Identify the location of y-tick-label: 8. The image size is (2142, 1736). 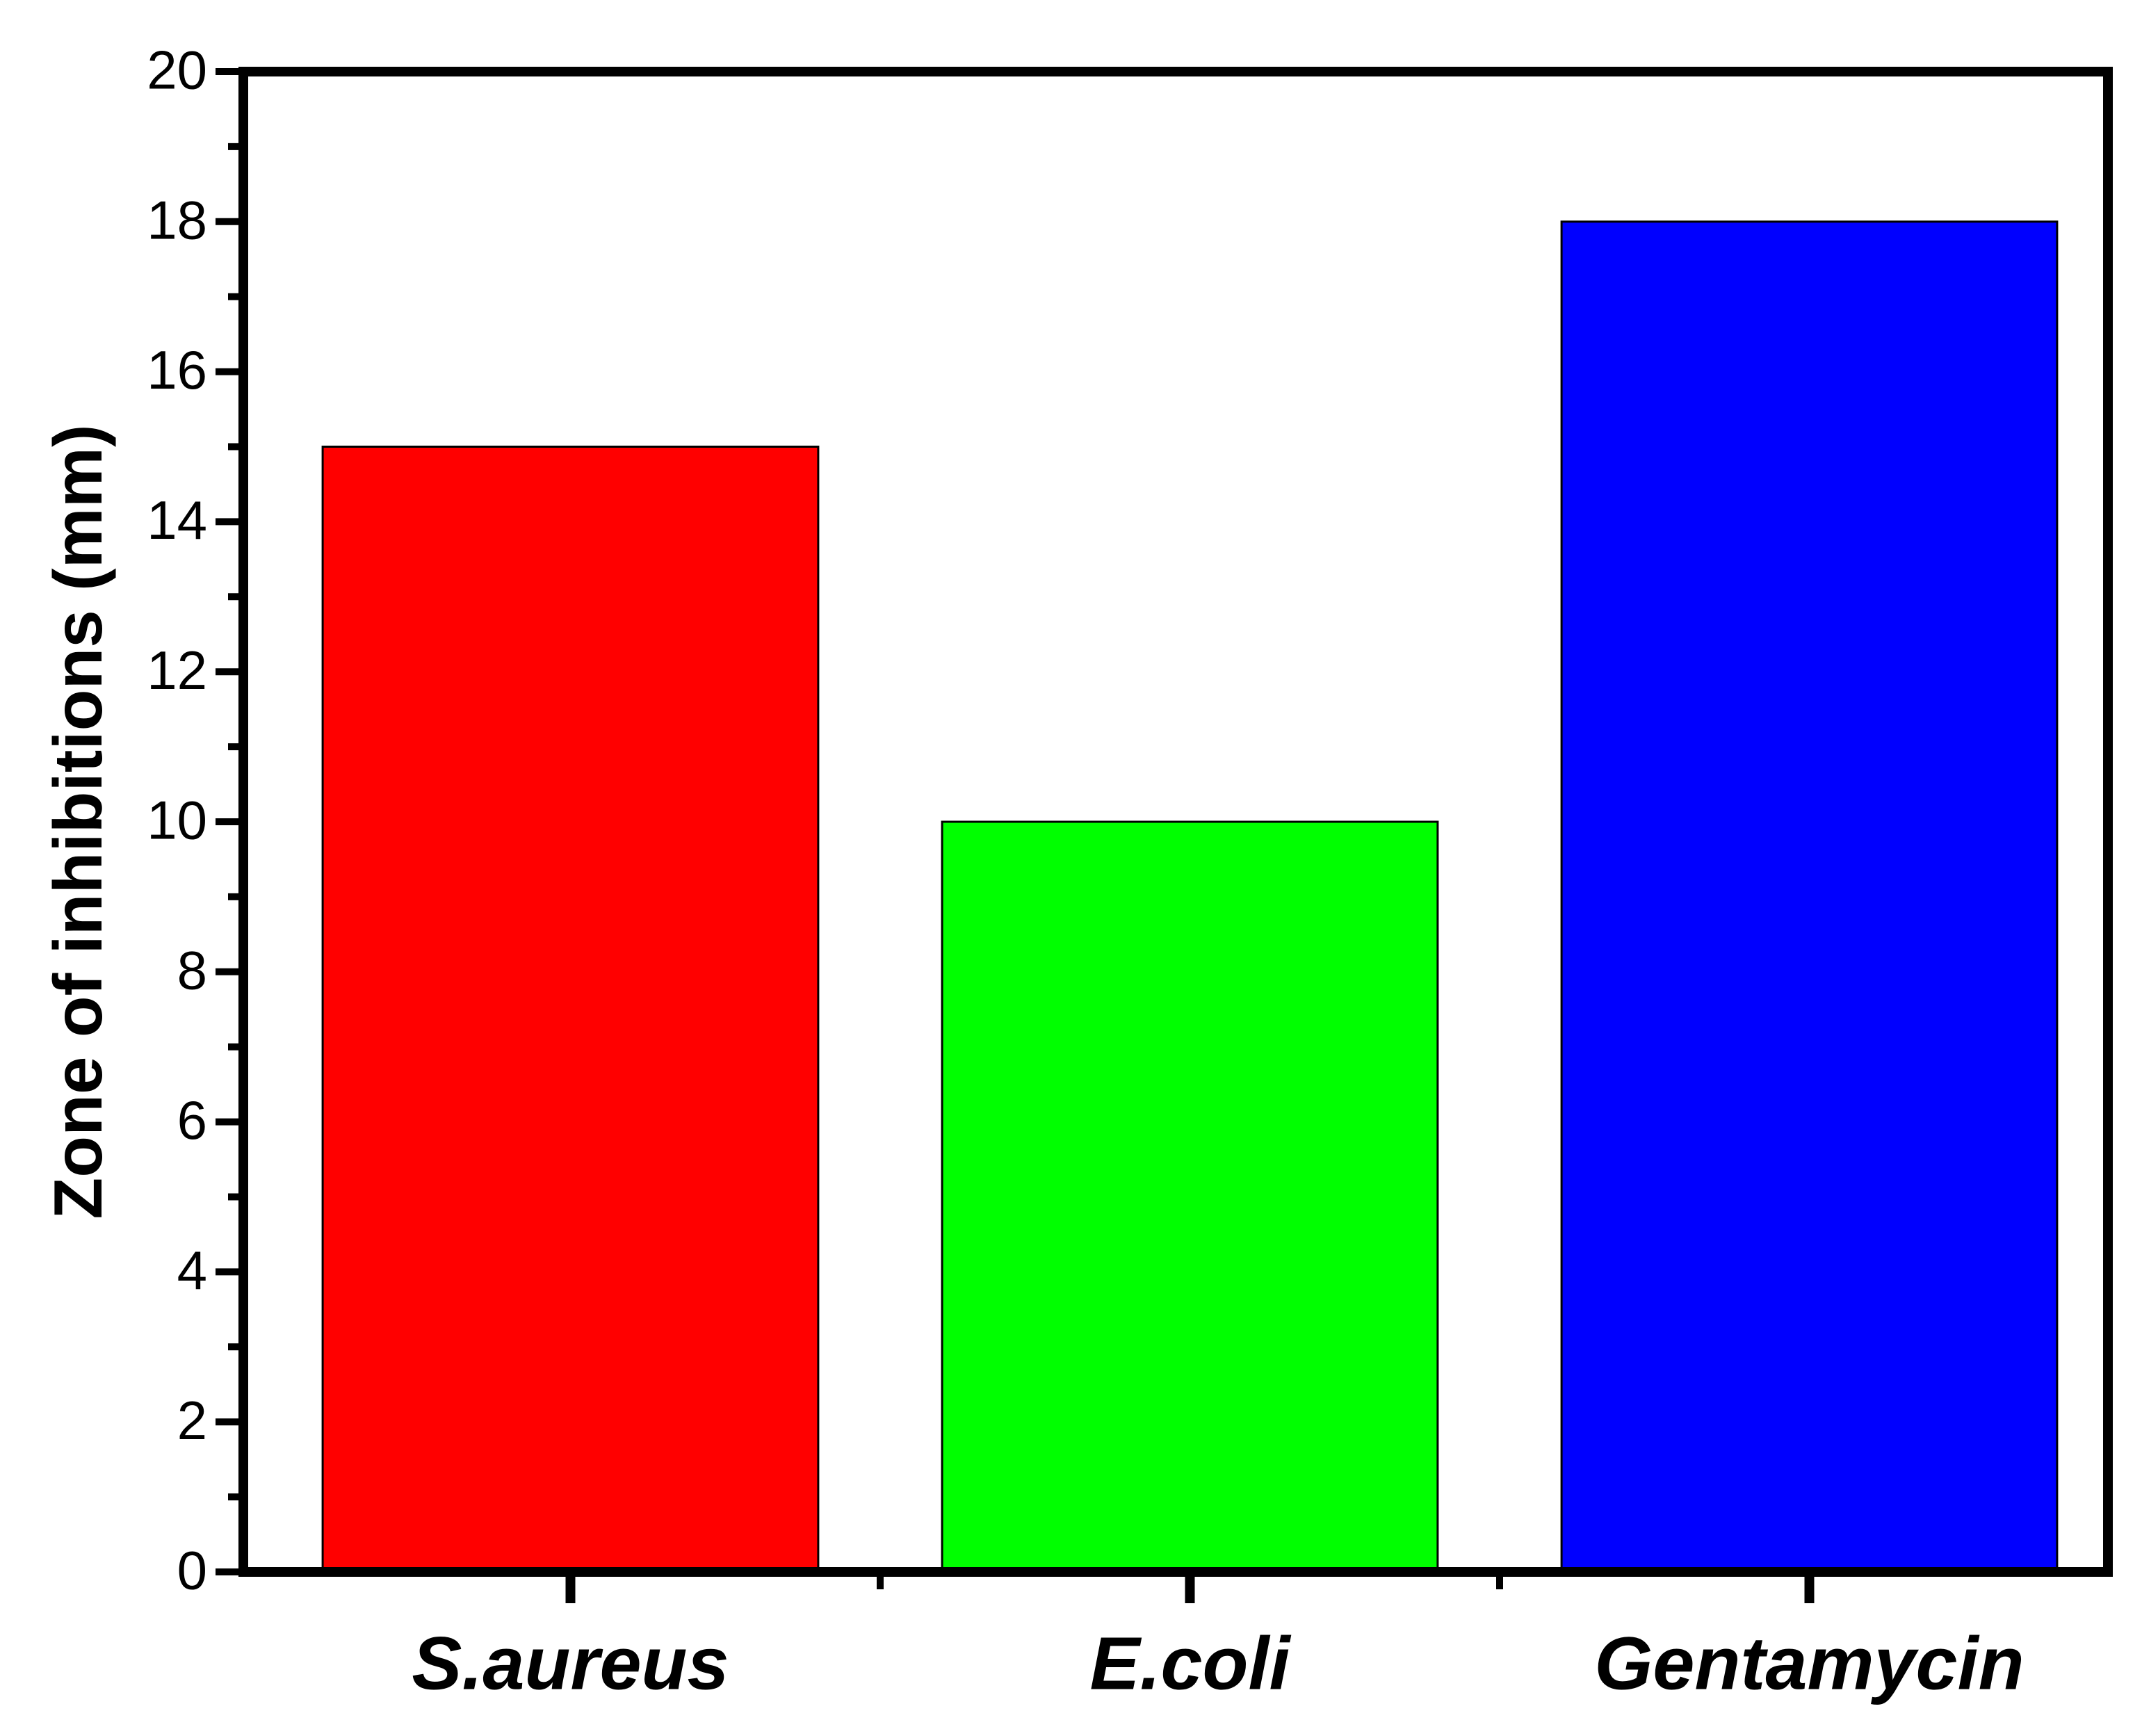
(192, 969).